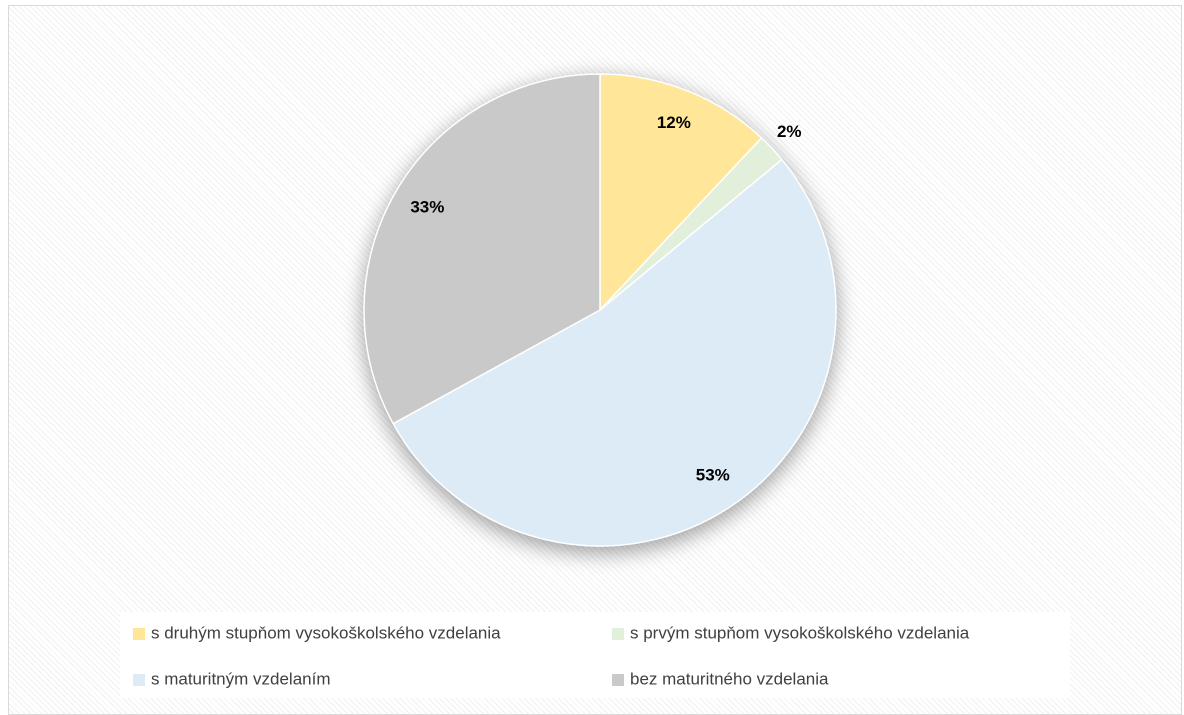 The image size is (1184, 715). I want to click on data-label: 12%, so click(674, 122).